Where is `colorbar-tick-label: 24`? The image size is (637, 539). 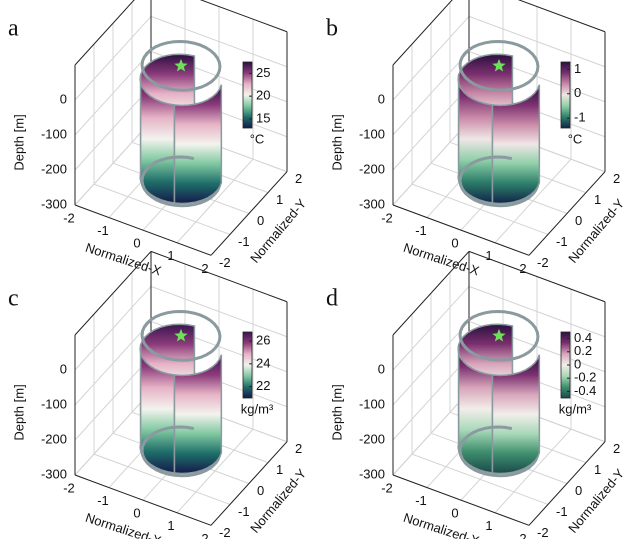 colorbar-tick-label: 24 is located at coordinates (263, 362).